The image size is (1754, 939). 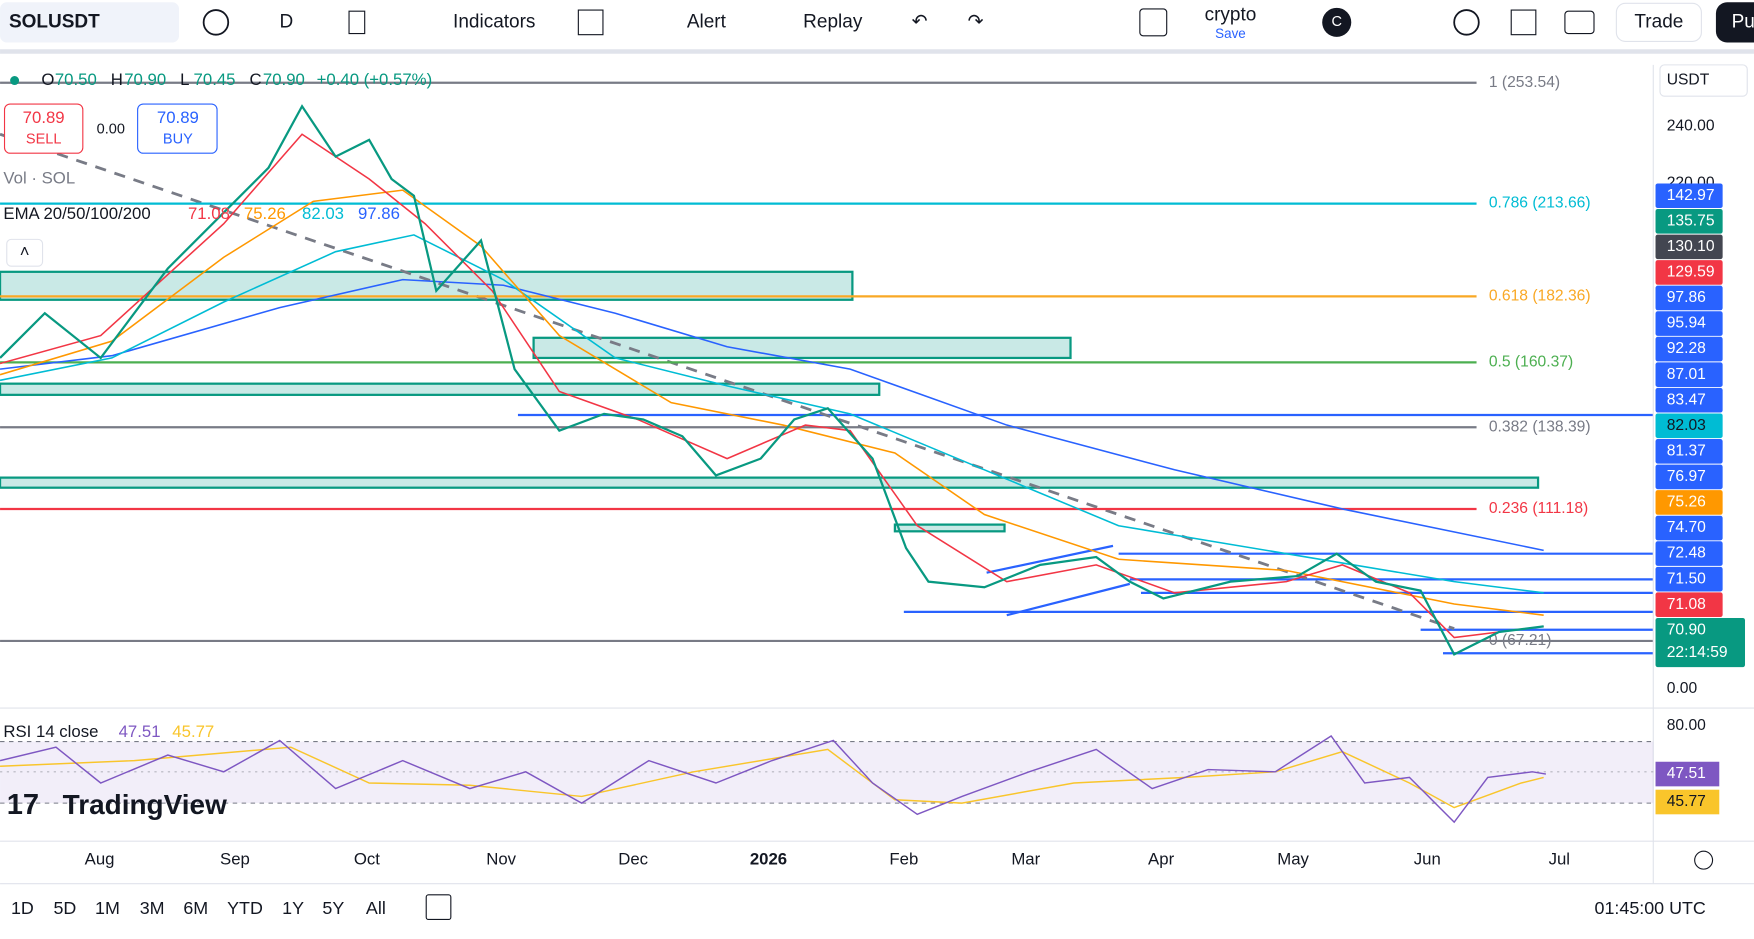 I want to click on settings, so click(x=1466, y=22).